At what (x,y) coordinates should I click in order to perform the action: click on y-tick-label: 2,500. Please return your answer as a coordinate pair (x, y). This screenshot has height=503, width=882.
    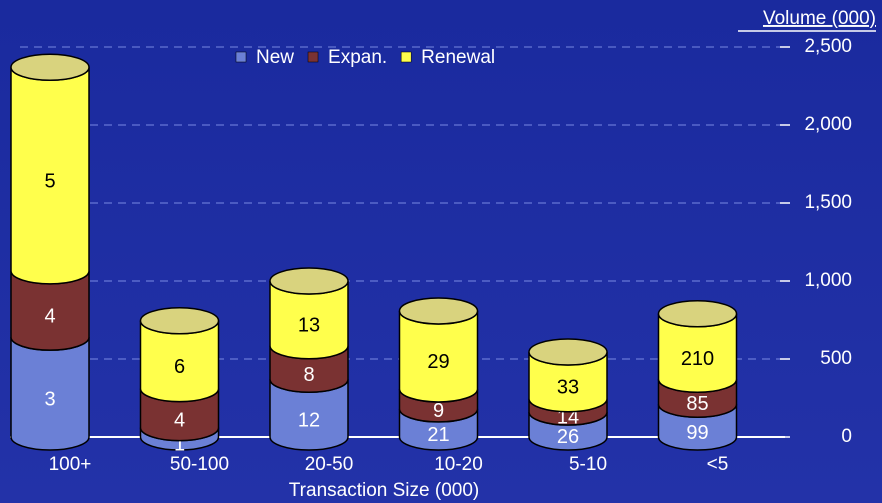
    Looking at the image, I should click on (828, 46).